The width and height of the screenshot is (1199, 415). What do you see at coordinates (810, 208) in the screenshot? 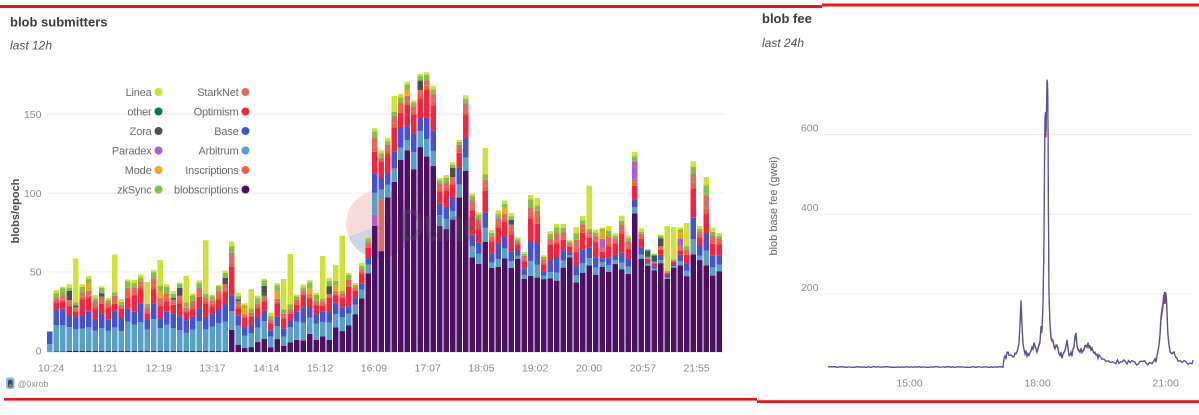
I see `svg-text: 400` at bounding box center [810, 208].